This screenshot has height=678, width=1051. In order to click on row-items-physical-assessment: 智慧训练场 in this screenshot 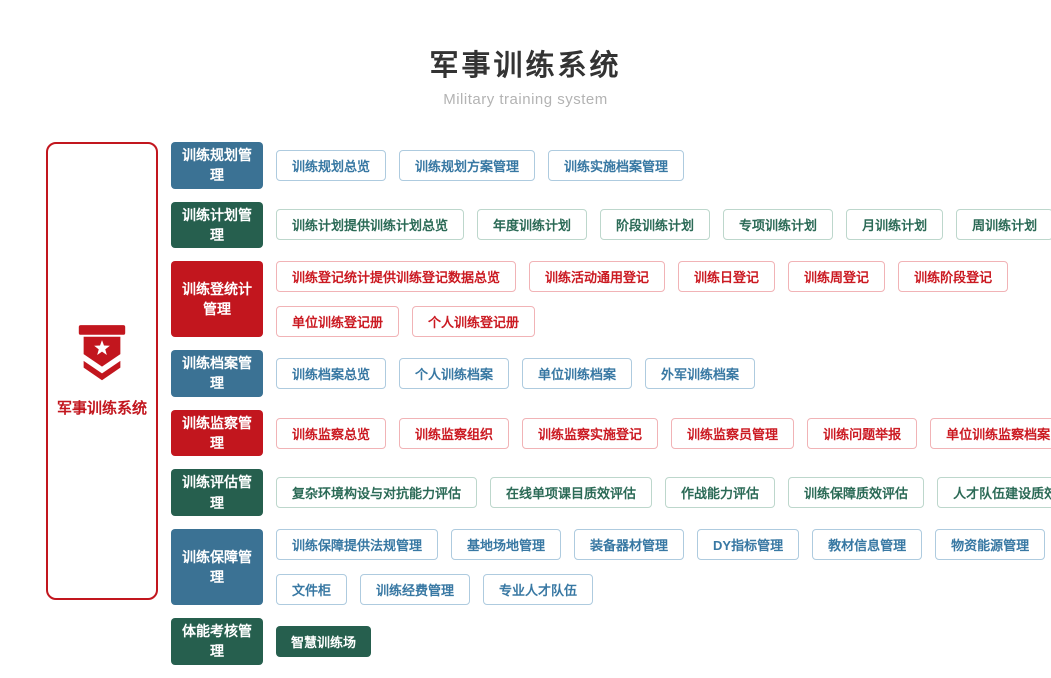, I will do `click(324, 641)`.